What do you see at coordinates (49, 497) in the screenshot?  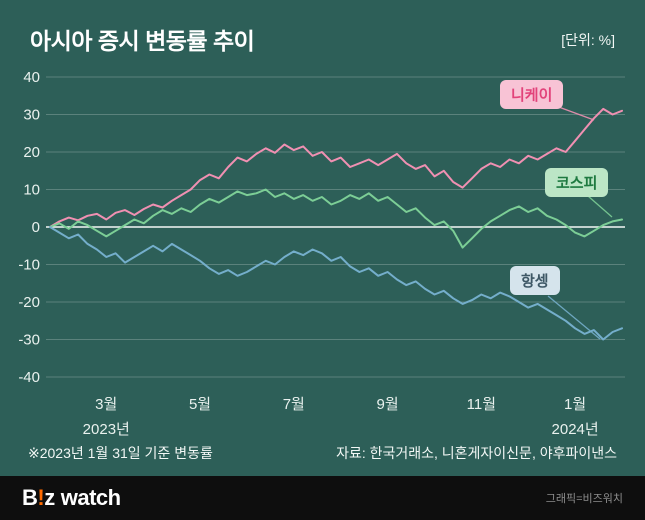 I see `logo-letter-z: z` at bounding box center [49, 497].